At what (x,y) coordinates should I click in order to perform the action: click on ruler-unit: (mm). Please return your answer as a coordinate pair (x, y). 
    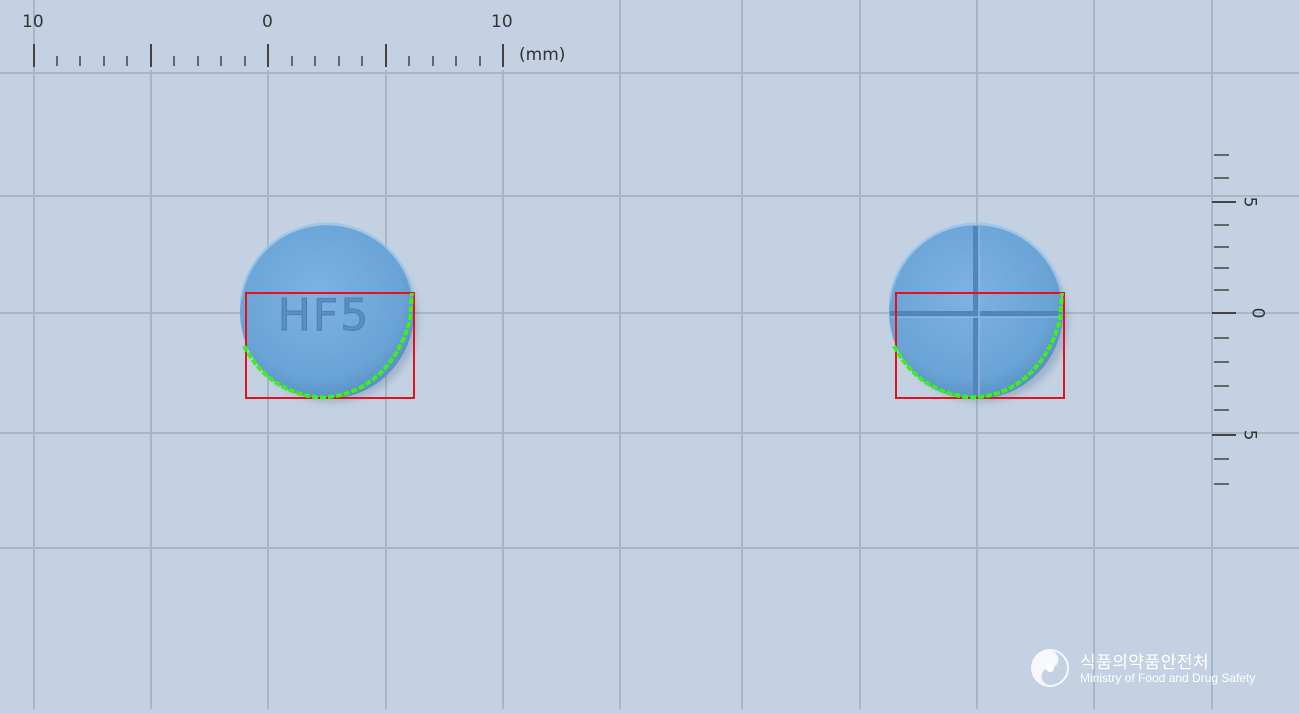
    Looking at the image, I should click on (542, 55).